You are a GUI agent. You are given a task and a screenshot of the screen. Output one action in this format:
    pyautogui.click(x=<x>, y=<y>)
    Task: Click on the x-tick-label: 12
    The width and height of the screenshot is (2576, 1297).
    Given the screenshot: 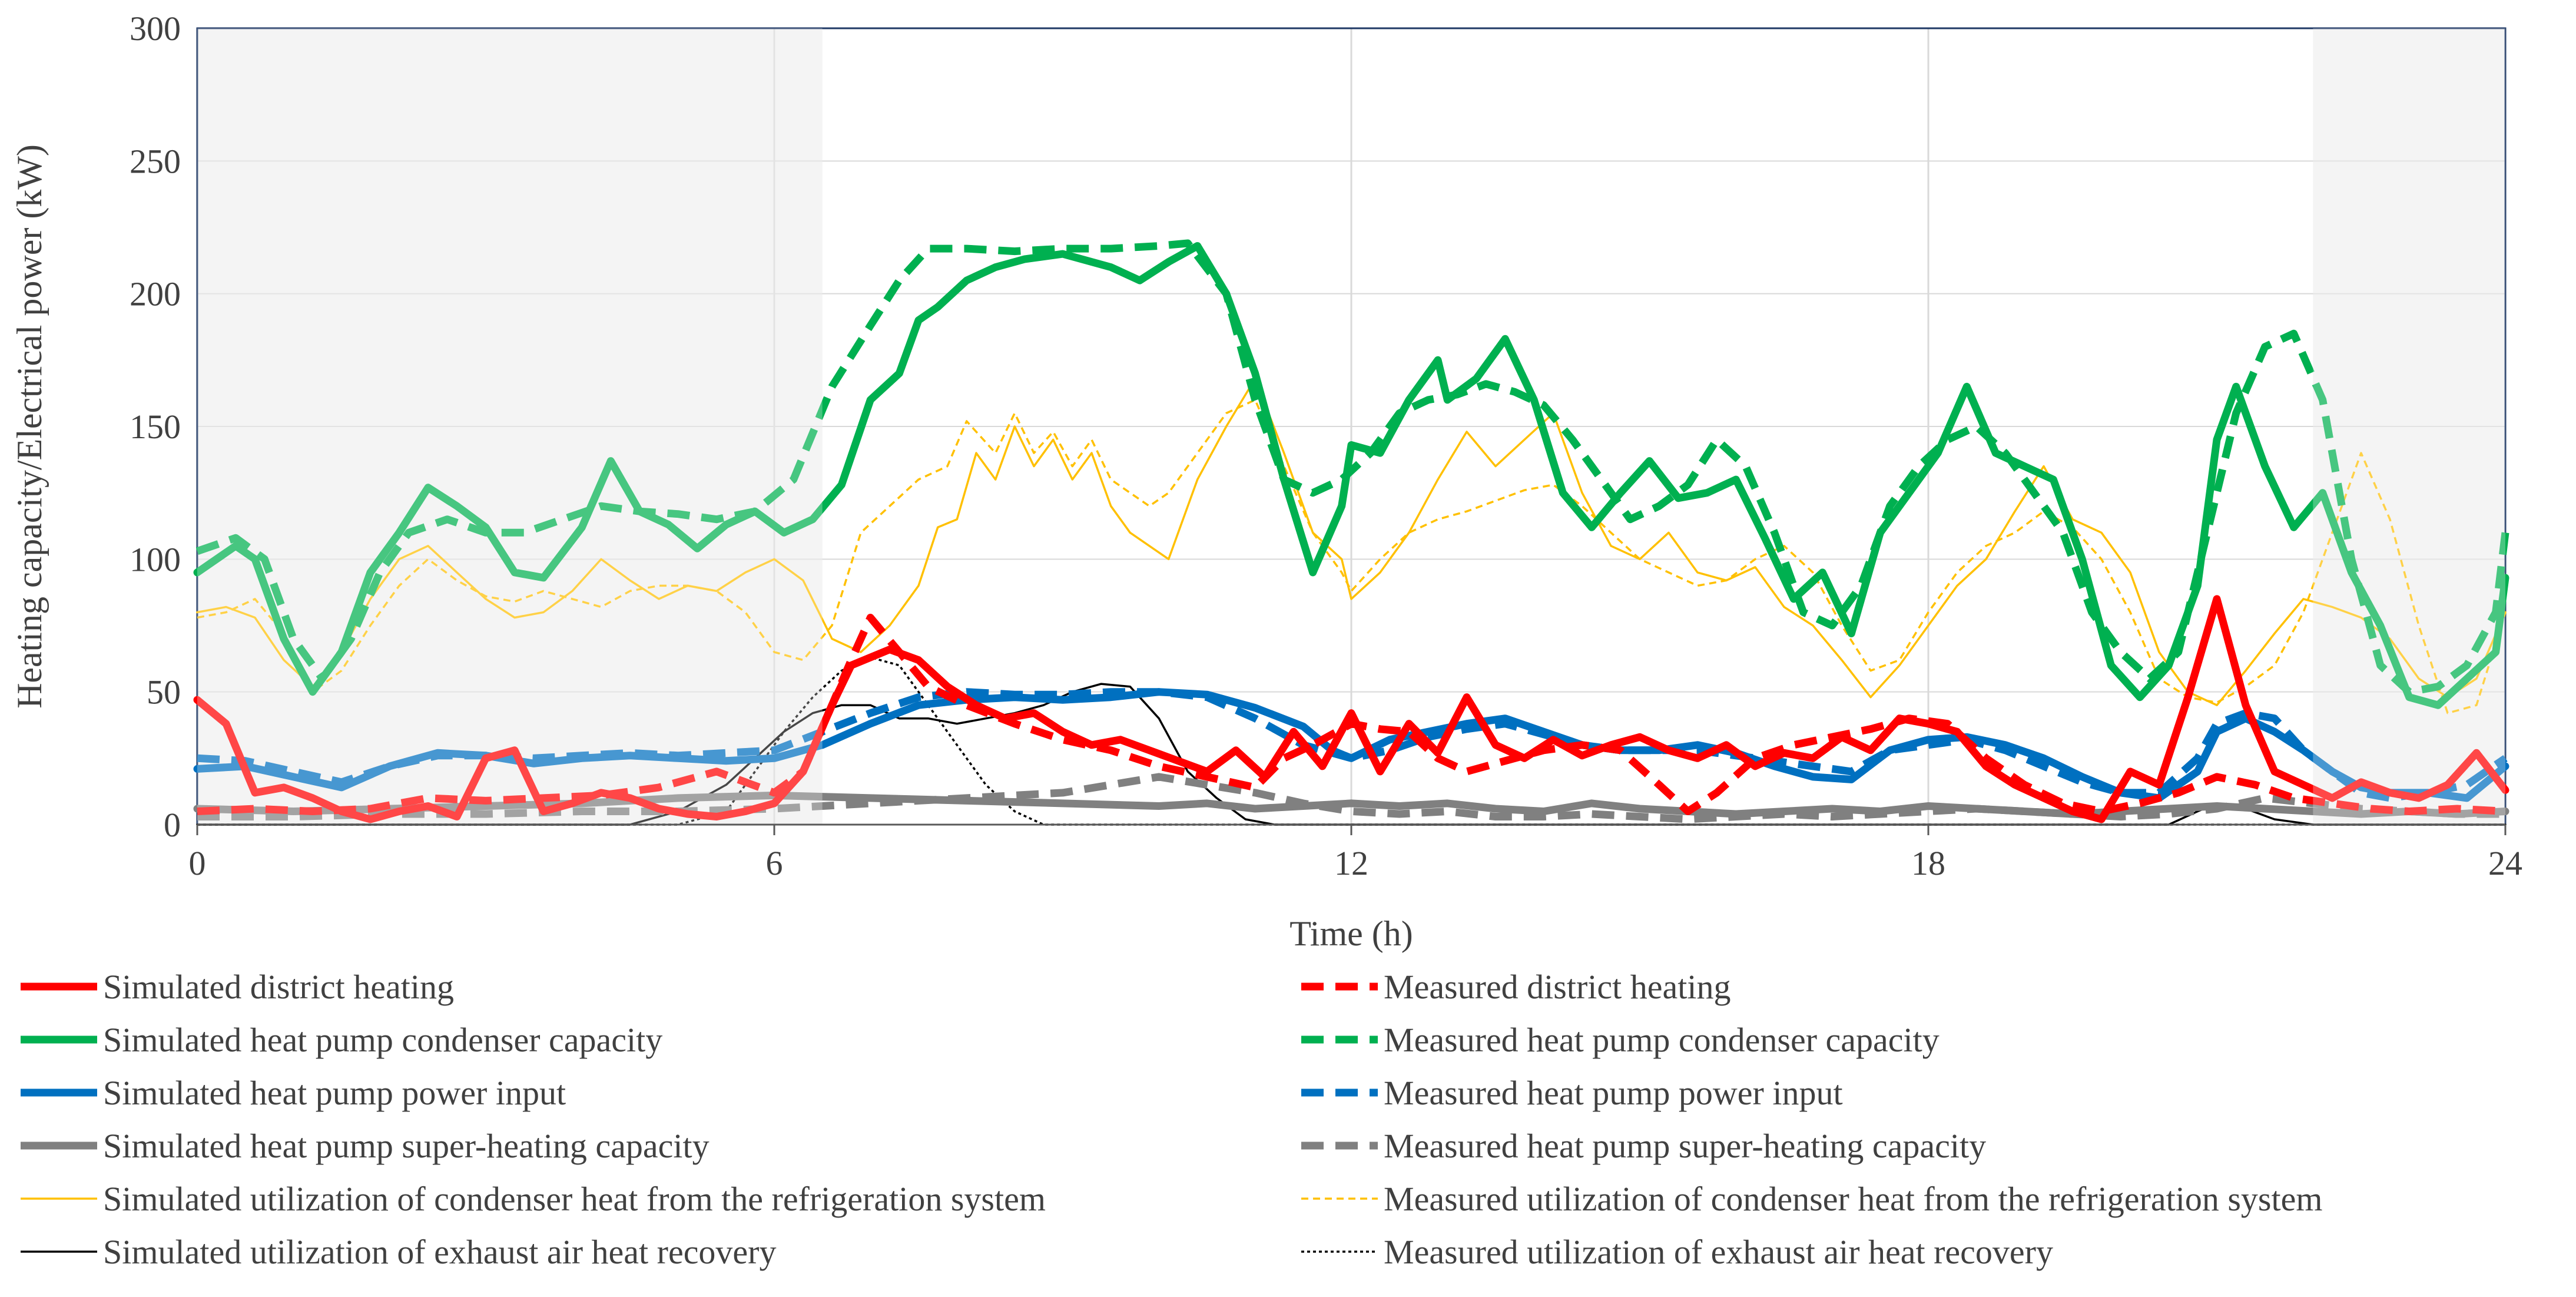 What is the action you would take?
    pyautogui.click(x=1351, y=863)
    